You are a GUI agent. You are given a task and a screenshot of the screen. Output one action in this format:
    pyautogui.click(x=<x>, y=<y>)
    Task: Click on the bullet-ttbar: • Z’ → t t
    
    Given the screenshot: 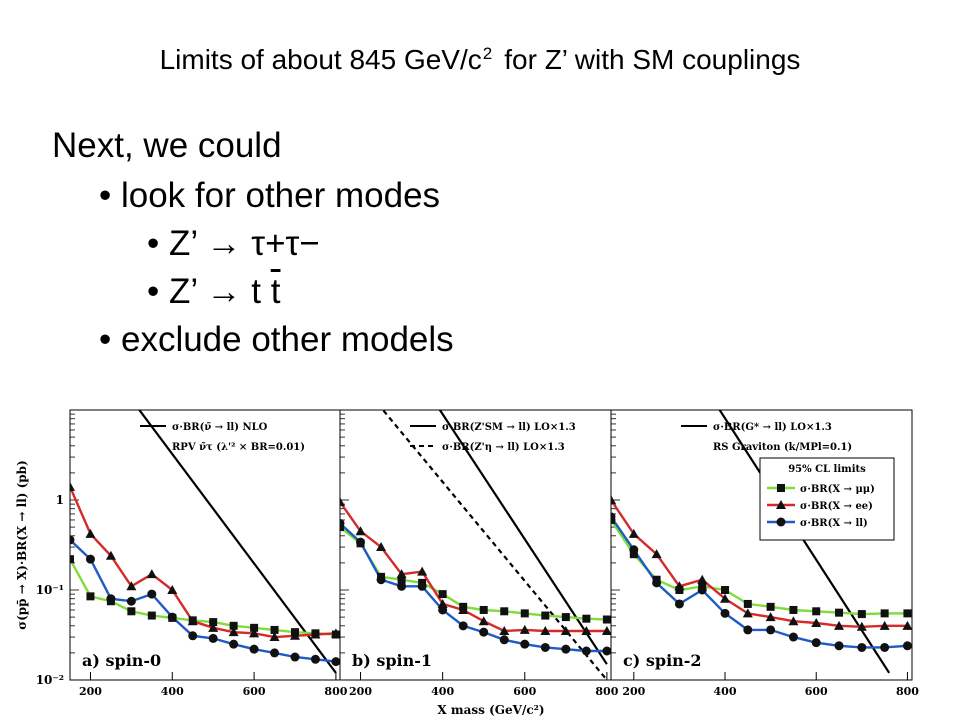 What is the action you would take?
    pyautogui.click(x=213, y=292)
    